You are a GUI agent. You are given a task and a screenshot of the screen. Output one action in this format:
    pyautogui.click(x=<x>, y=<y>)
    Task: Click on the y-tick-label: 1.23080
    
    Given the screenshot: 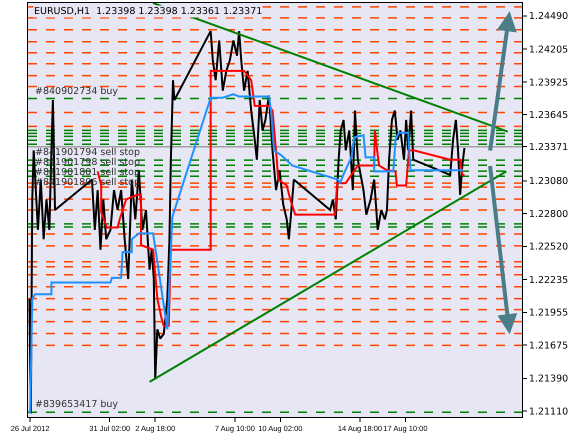 What is the action you would take?
    pyautogui.click(x=548, y=182)
    